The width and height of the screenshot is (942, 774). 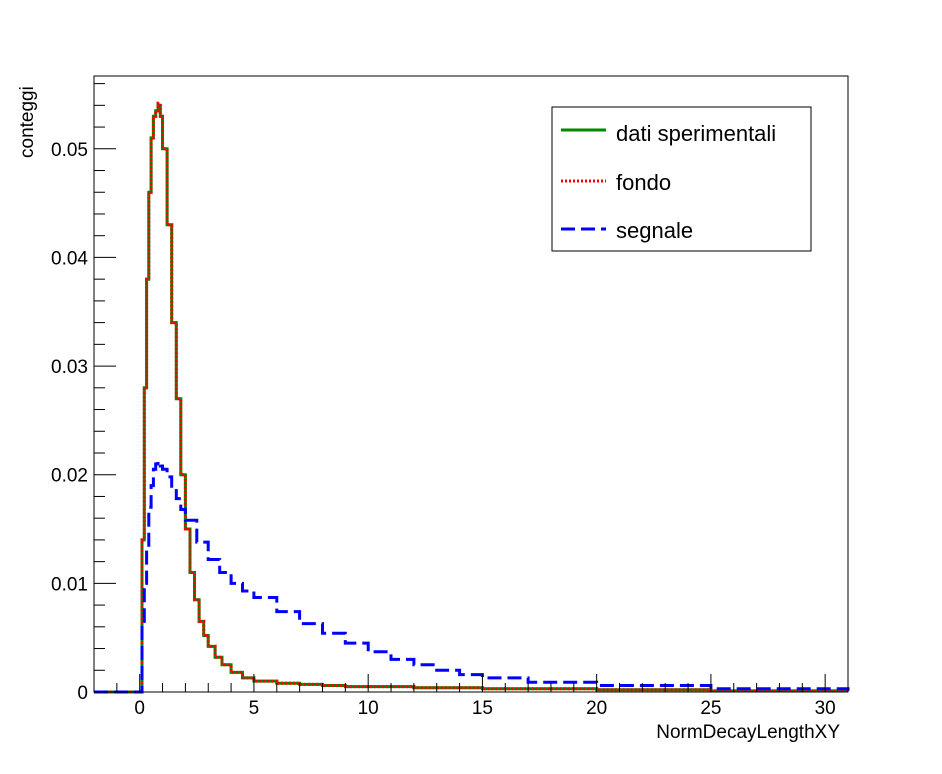 I want to click on y-tick-label: 0.01, so click(x=69, y=584).